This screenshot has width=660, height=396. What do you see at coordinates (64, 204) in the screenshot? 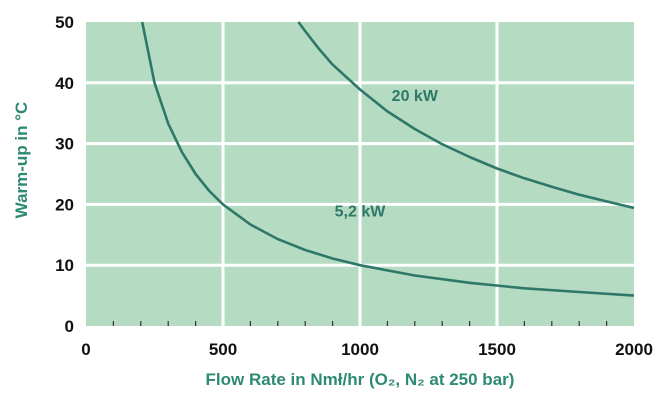
I see `y-tick-label: 20` at bounding box center [64, 204].